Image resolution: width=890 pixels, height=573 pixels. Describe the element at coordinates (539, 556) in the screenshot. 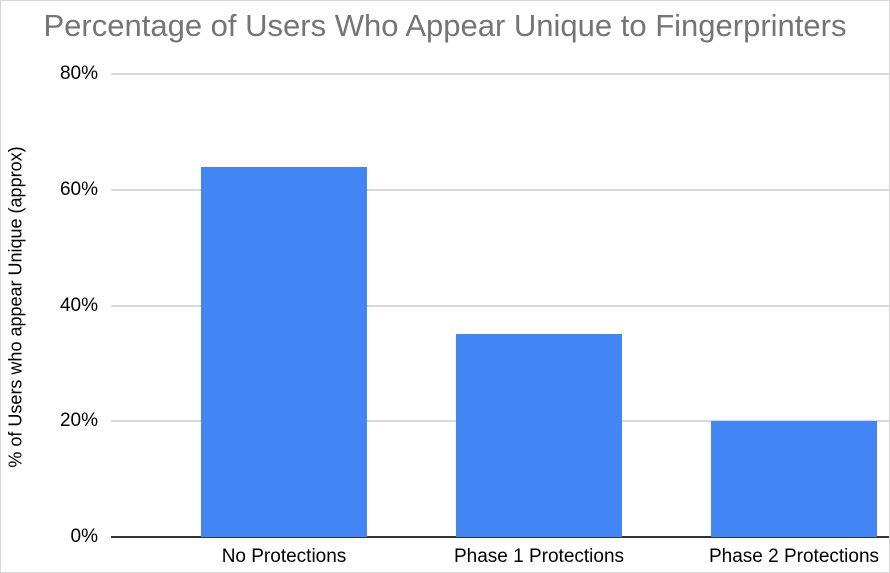

I see `x-category-label: Phase 1 Protections` at that location.